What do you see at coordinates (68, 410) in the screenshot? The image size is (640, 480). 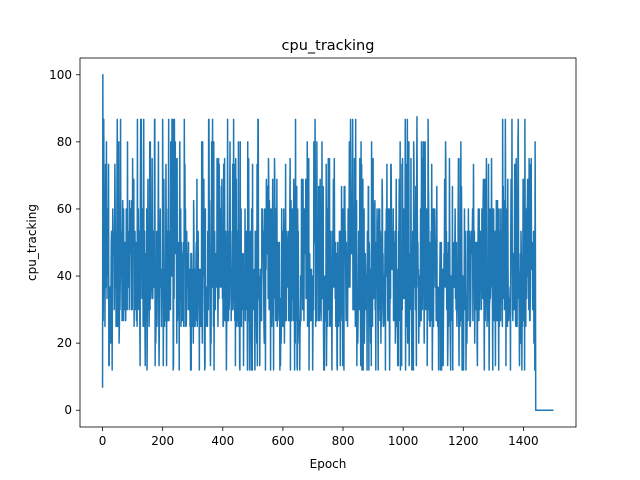 I see `y-tick-label: 0` at bounding box center [68, 410].